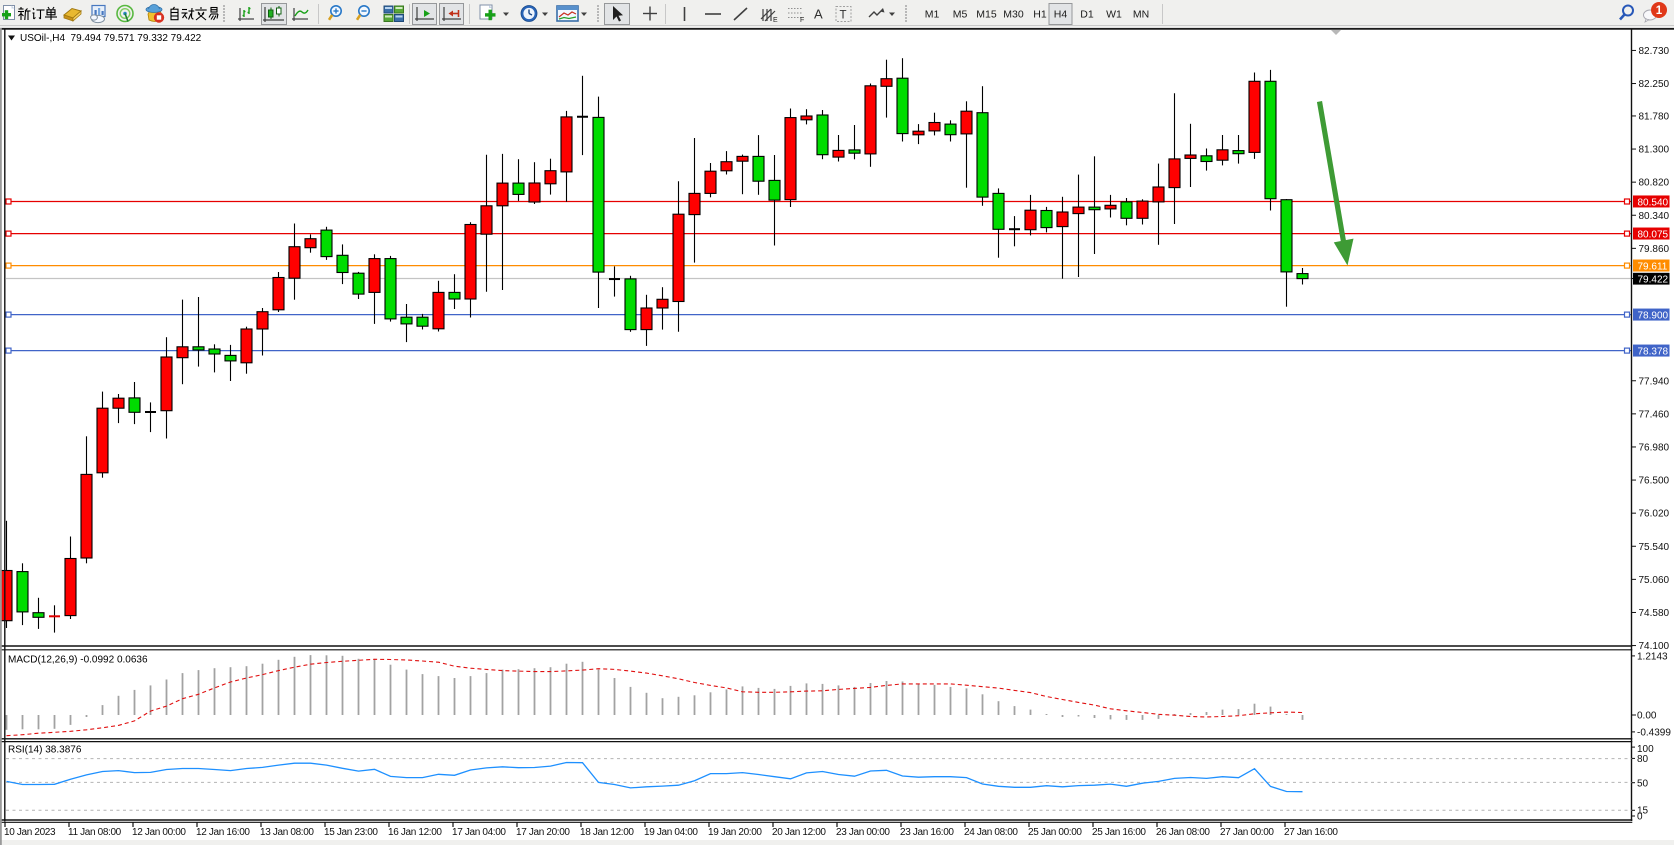 Image resolution: width=1674 pixels, height=845 pixels. What do you see at coordinates (607, 832) in the screenshot?
I see `svg-text: 18 Jan 12:00` at bounding box center [607, 832].